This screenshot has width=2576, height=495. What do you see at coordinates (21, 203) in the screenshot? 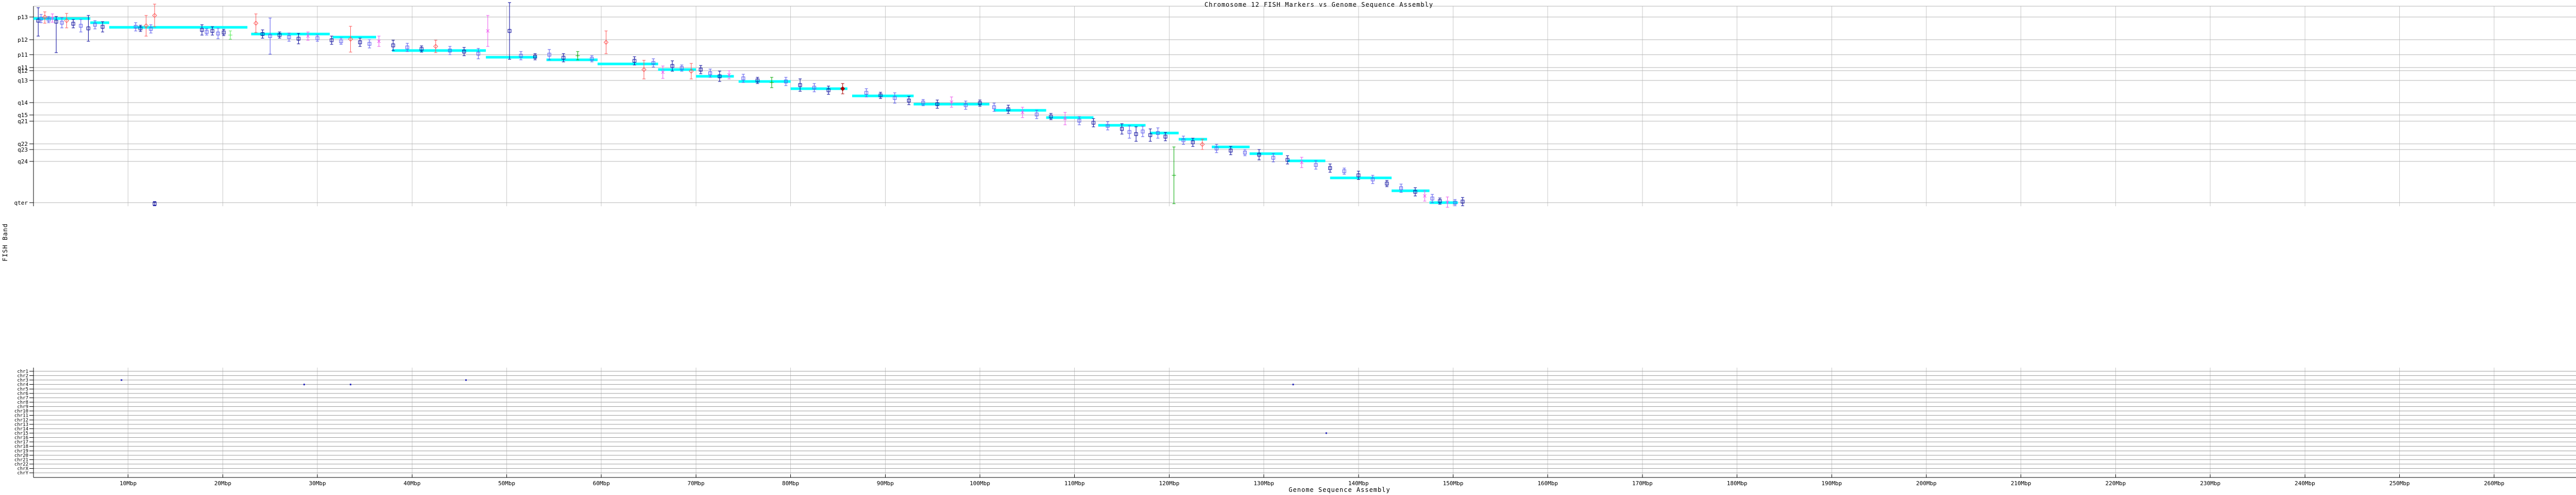
I see `band-label: qter` at bounding box center [21, 203].